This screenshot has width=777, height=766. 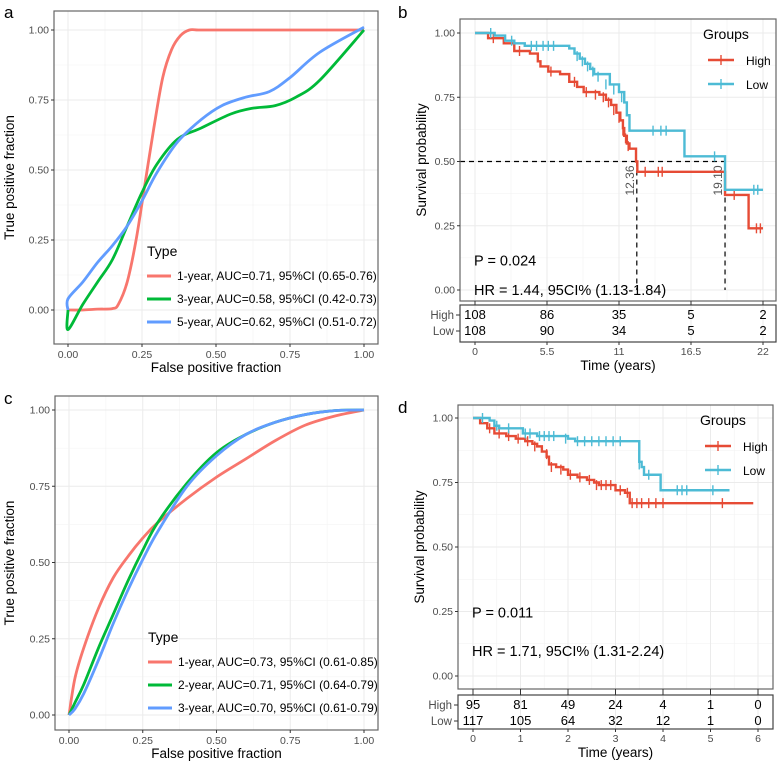 I want to click on x-tick-label: 4, so click(x=663, y=739).